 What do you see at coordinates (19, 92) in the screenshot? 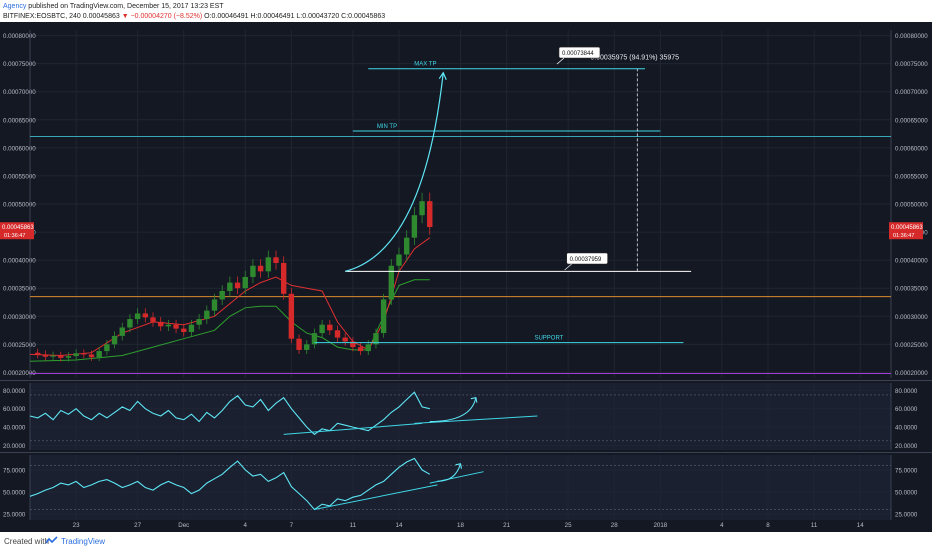
I see `y-tick-label-left: 0.00070000` at bounding box center [19, 92].